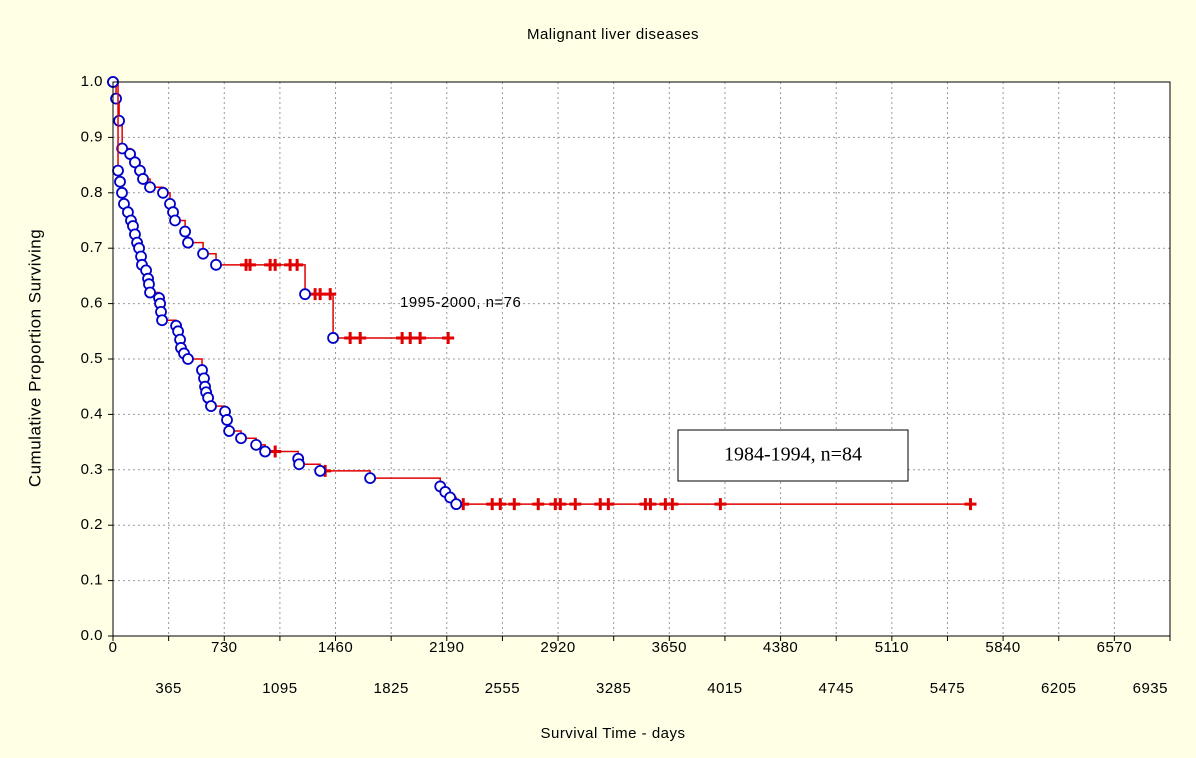 The height and width of the screenshot is (758, 1196). Describe the element at coordinates (34, 358) in the screenshot. I see `y-axis-label: Cumulative Proportion Surviving` at that location.